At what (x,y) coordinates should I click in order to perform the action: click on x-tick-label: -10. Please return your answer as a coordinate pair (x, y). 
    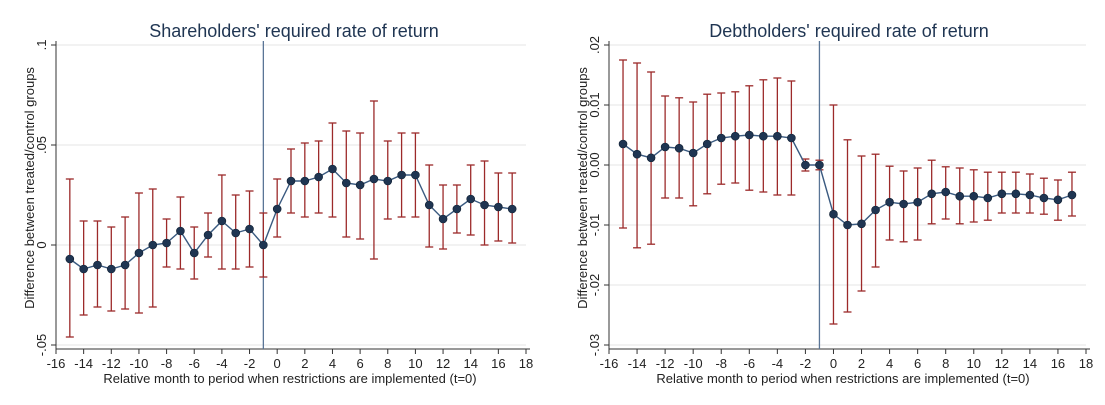
    Looking at the image, I should click on (139, 363).